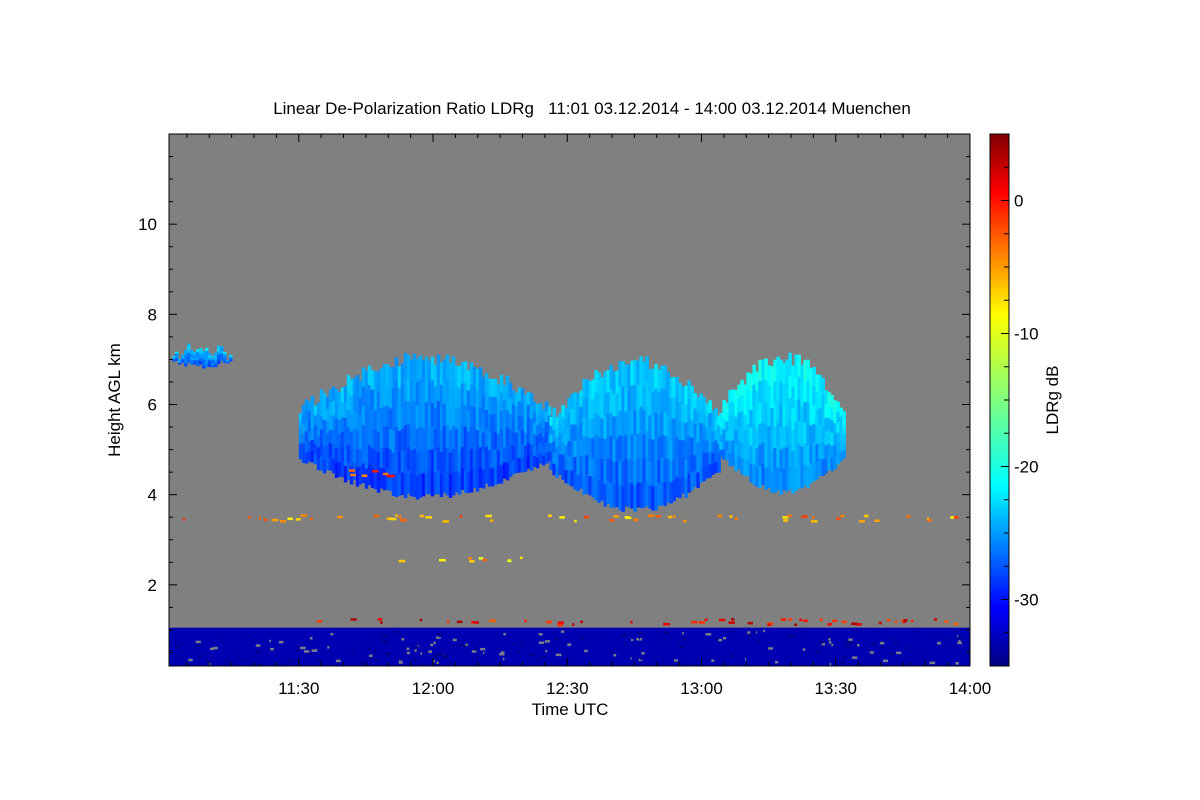 This screenshot has height=800, width=1200. Describe the element at coordinates (1026, 467) in the screenshot. I see `colorbar-tick-label: -20` at that location.